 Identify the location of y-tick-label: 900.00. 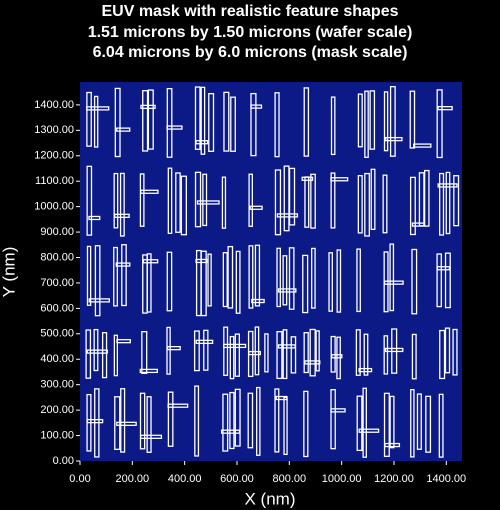
(57, 232).